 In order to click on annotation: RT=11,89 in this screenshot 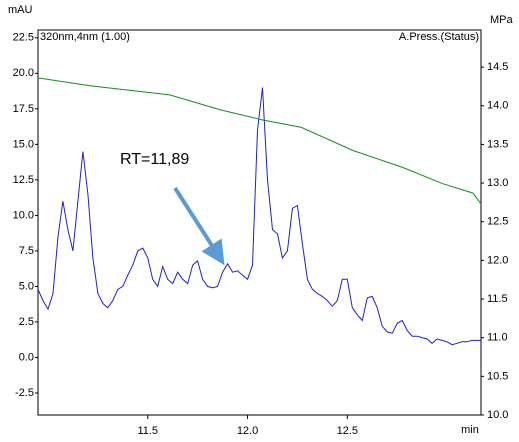, I will do `click(154, 159)`.